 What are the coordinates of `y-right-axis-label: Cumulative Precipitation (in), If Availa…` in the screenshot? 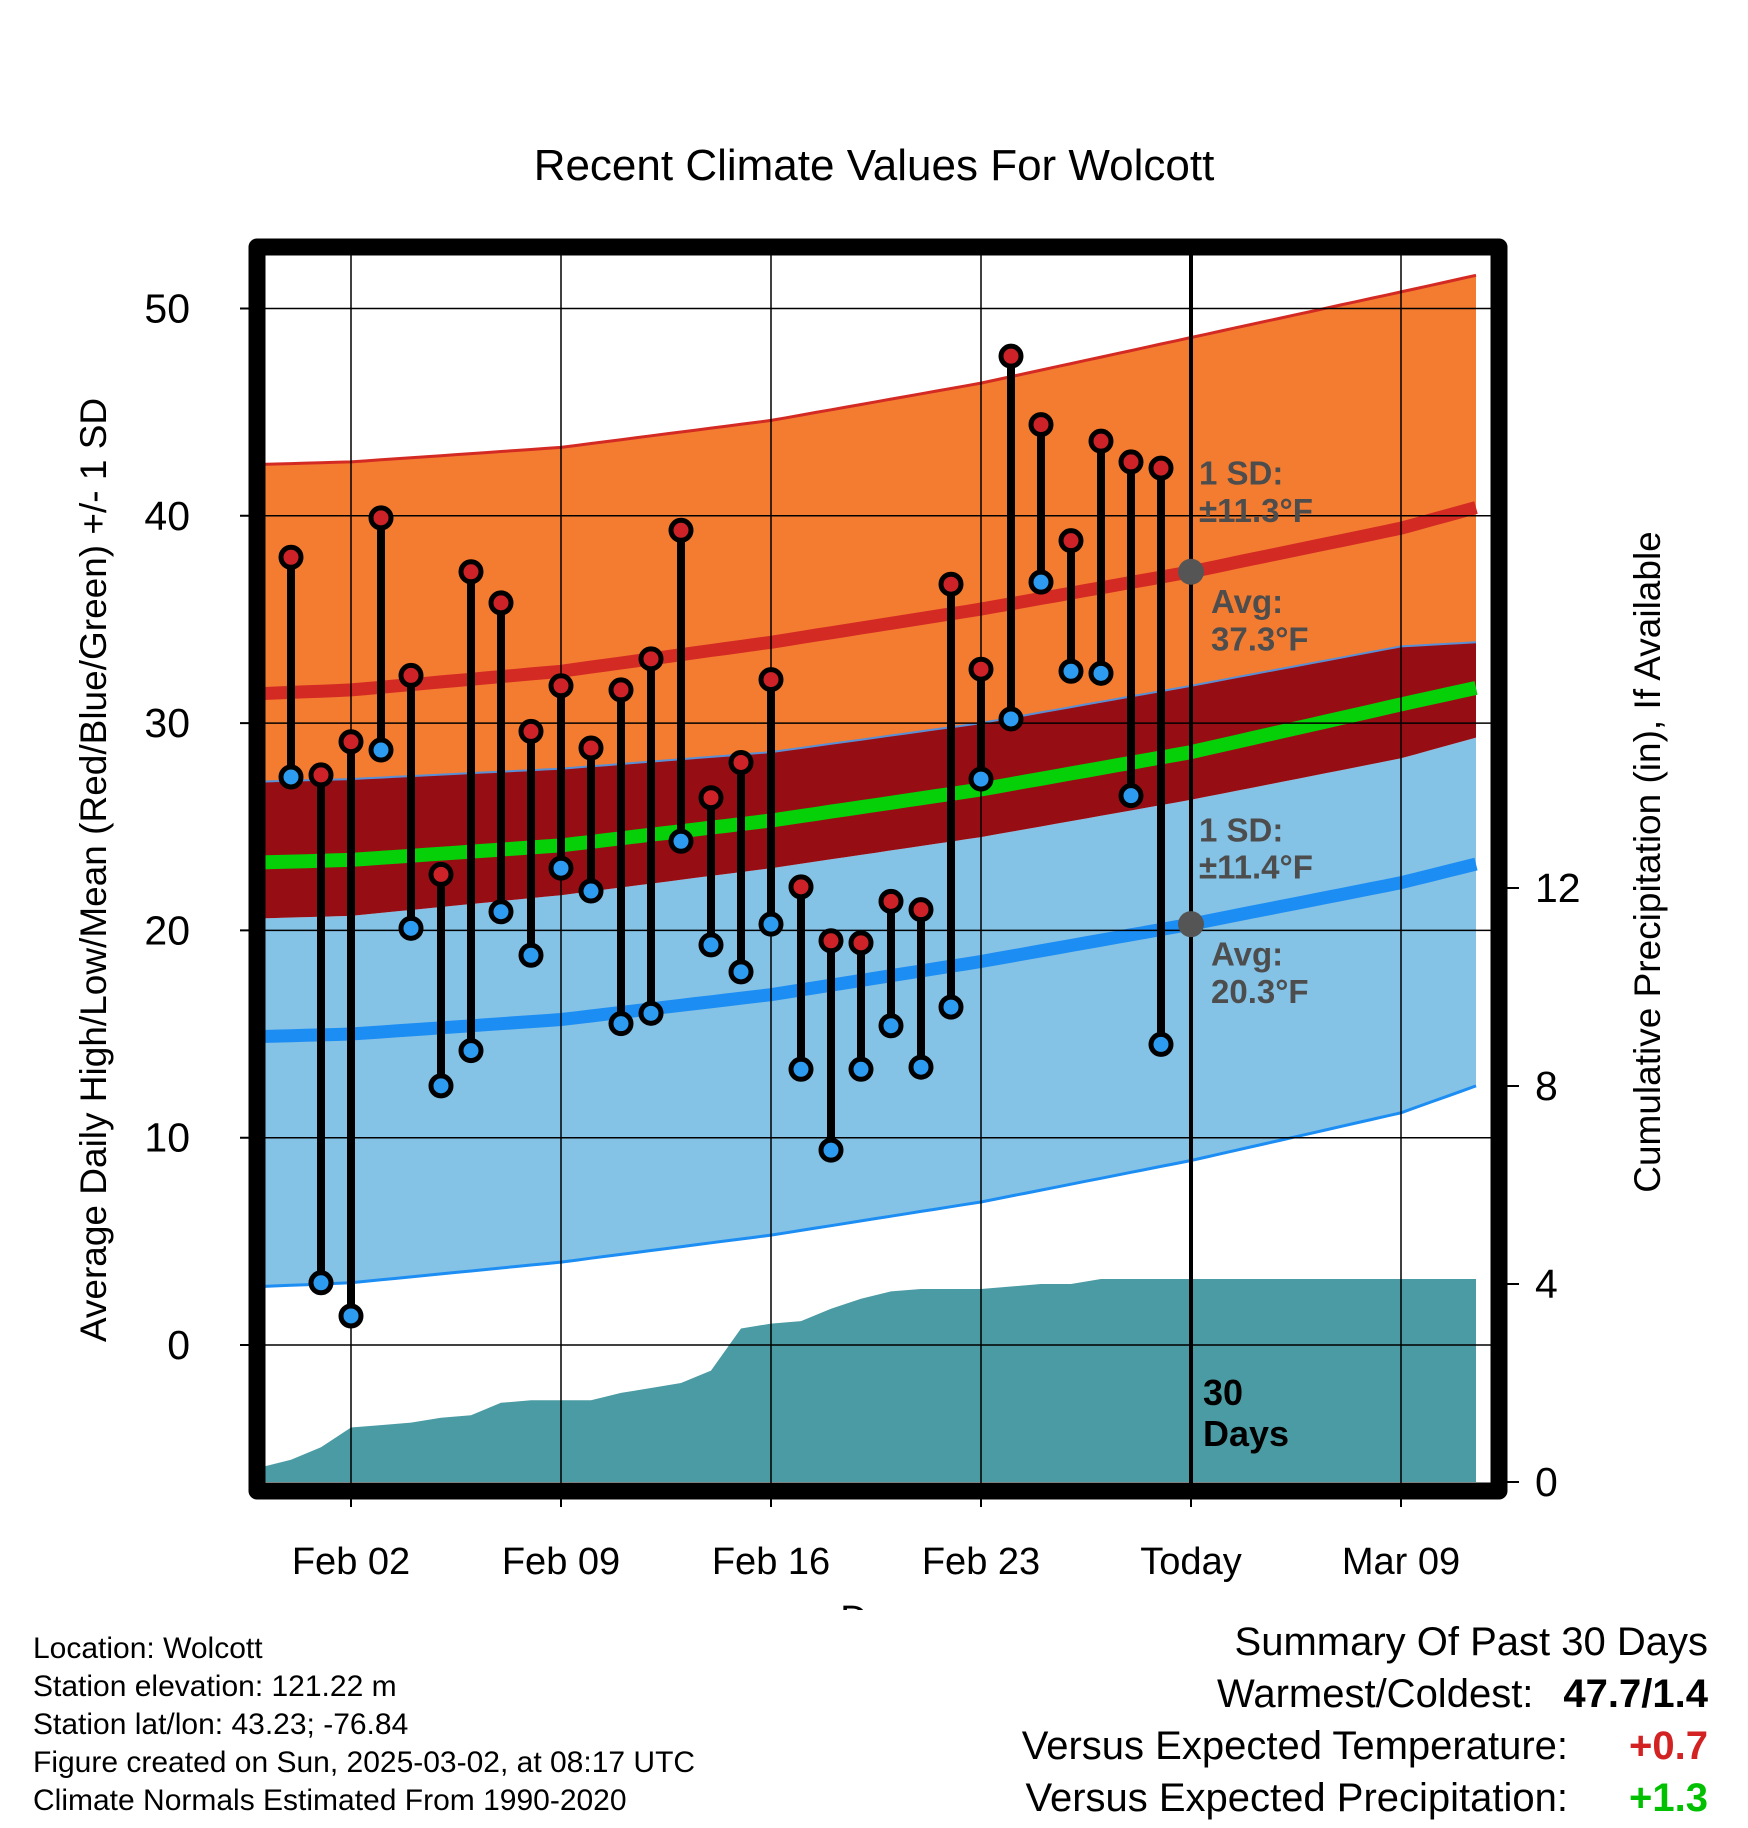 It's located at (1647, 862).